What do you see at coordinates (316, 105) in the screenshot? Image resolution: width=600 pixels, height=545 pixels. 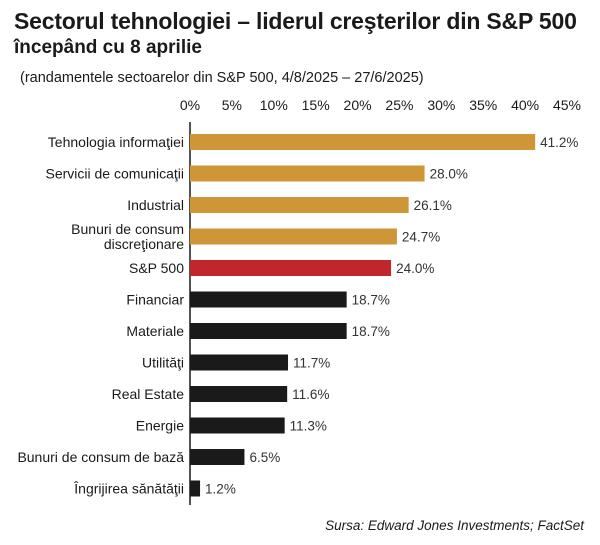 I see `x-tick-label: 15%` at bounding box center [316, 105].